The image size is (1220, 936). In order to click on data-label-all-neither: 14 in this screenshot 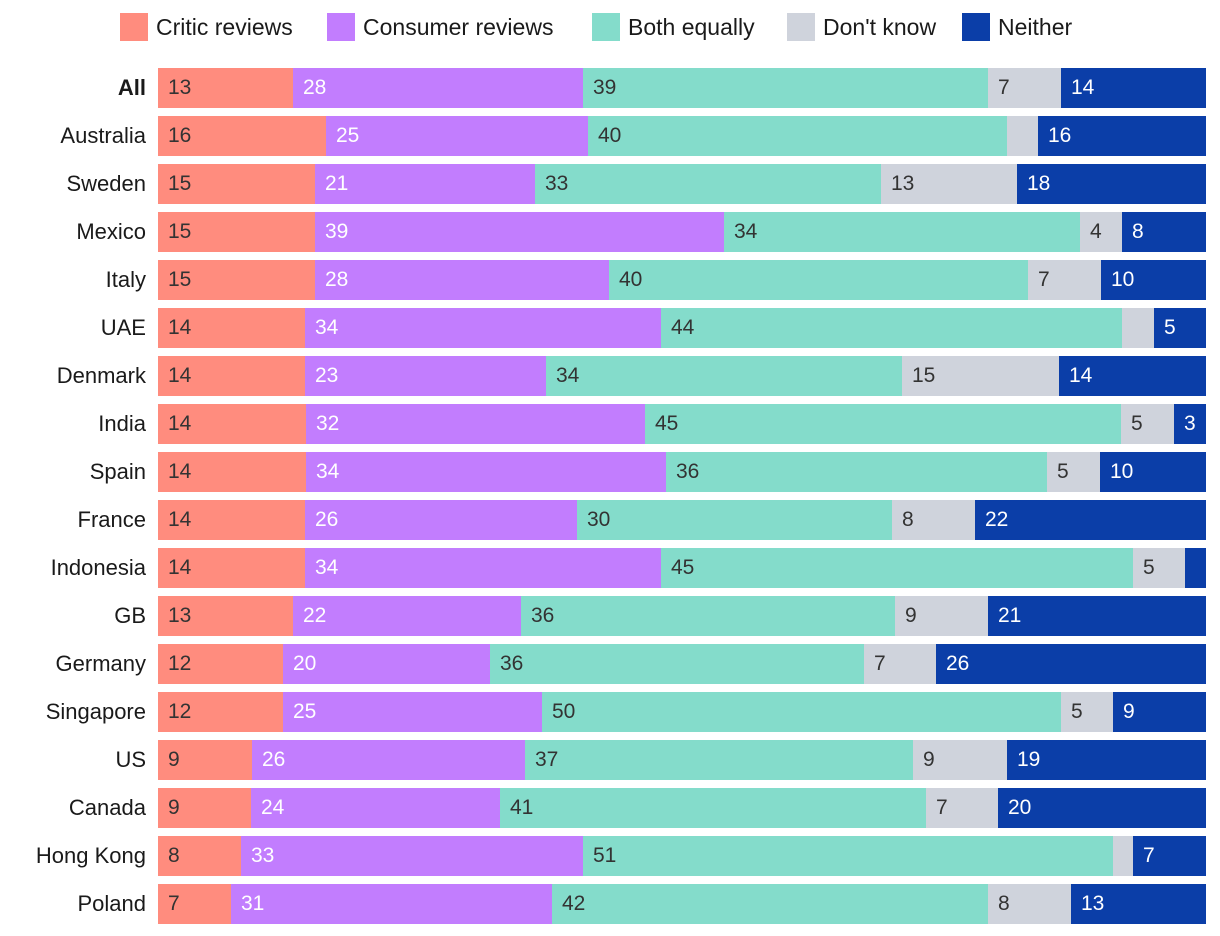, I will do `click(1083, 87)`.